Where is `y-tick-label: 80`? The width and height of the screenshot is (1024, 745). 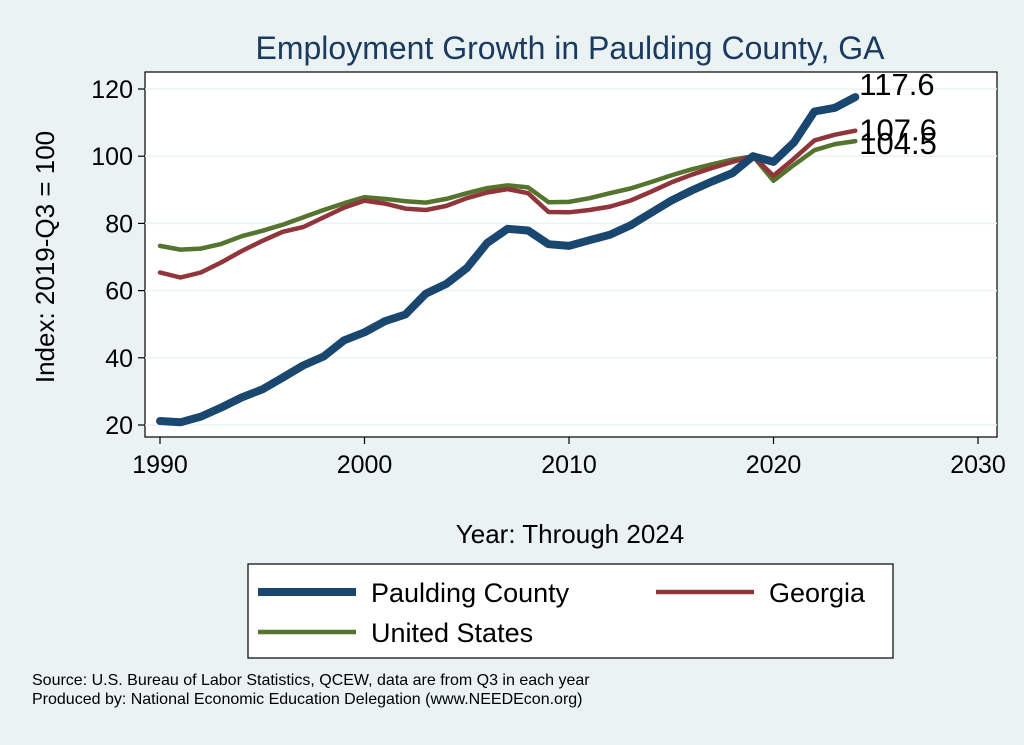
y-tick-label: 80 is located at coordinates (119, 224).